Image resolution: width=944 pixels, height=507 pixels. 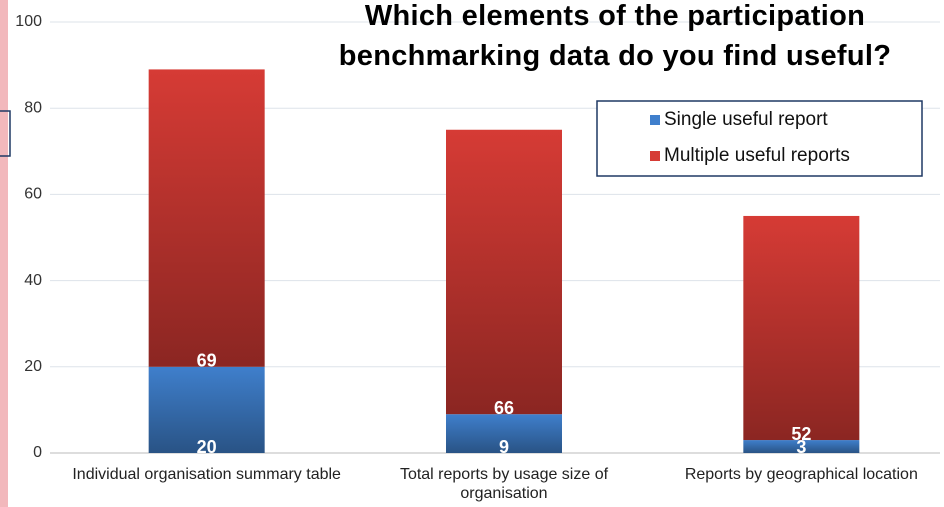 I want to click on data-label: 69, so click(x=207, y=361).